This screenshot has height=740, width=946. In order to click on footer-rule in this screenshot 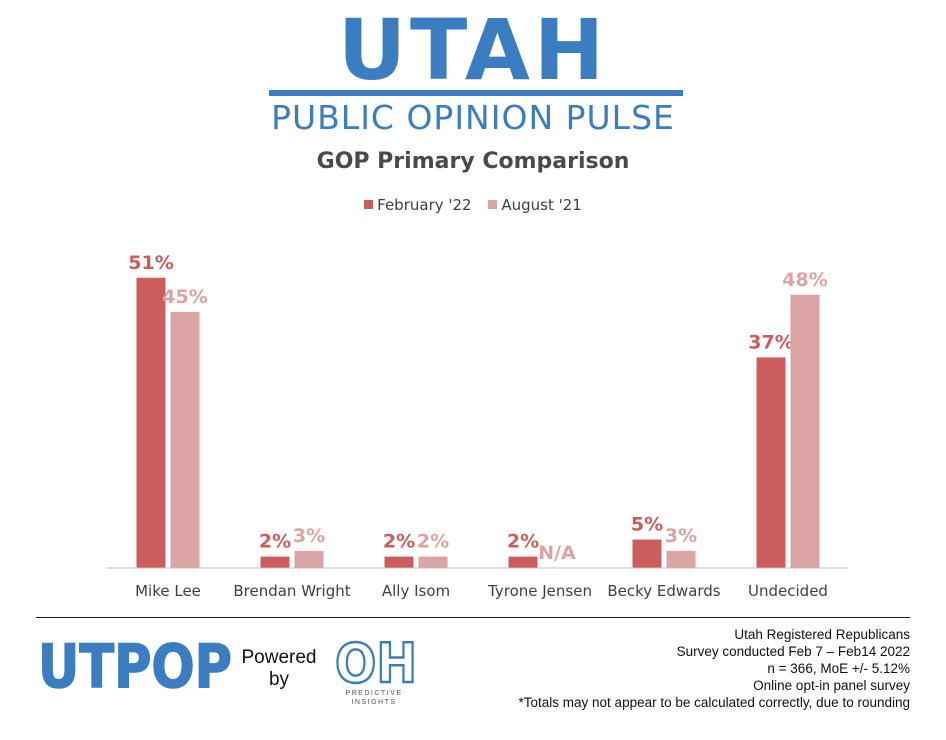, I will do `click(473, 617)`.